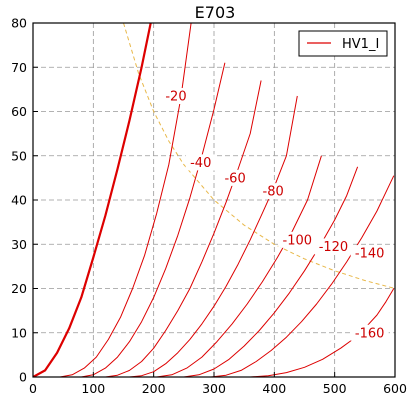 This screenshot has width=417, height=403. Describe the element at coordinates (33, 388) in the screenshot. I see `x-tick-label: 0` at that location.